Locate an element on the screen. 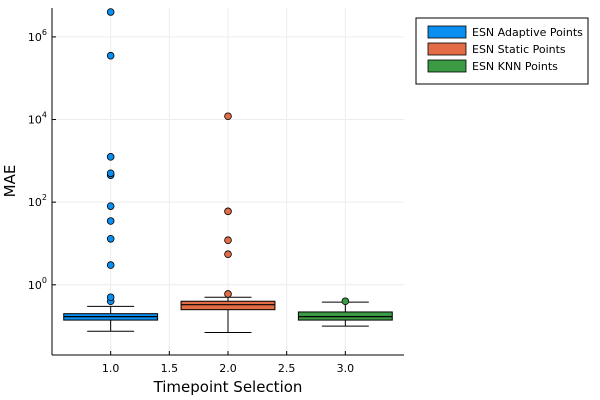 The height and width of the screenshot is (400, 600). legend-label: ESN KNN Points is located at coordinates (515, 66).